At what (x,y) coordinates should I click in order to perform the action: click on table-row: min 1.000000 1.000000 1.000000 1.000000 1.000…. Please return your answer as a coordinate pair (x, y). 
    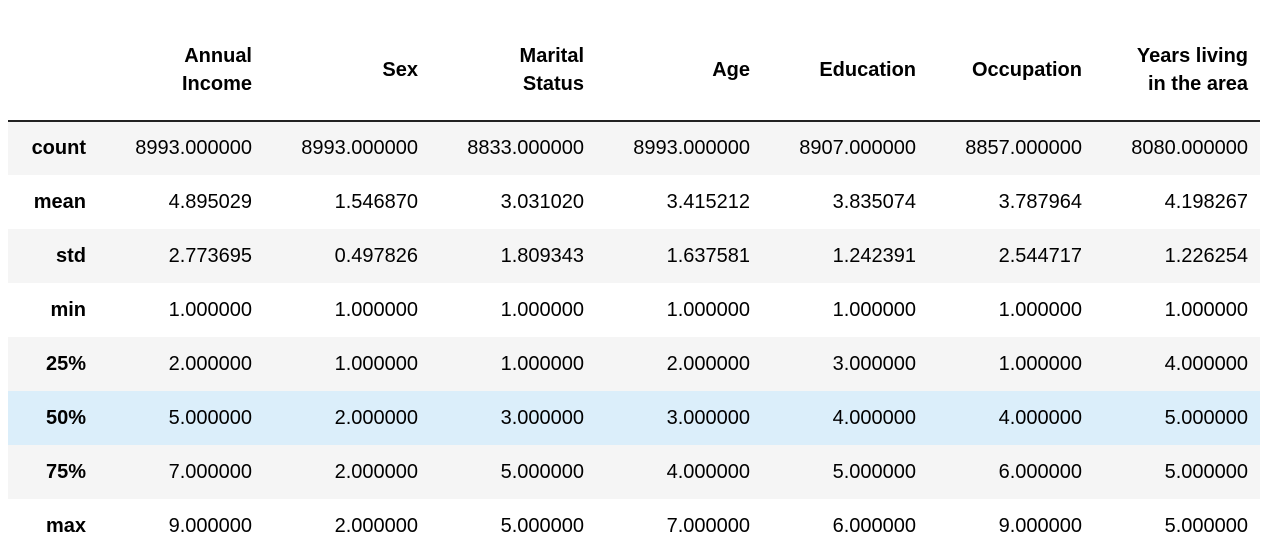
    Looking at the image, I should click on (634, 310).